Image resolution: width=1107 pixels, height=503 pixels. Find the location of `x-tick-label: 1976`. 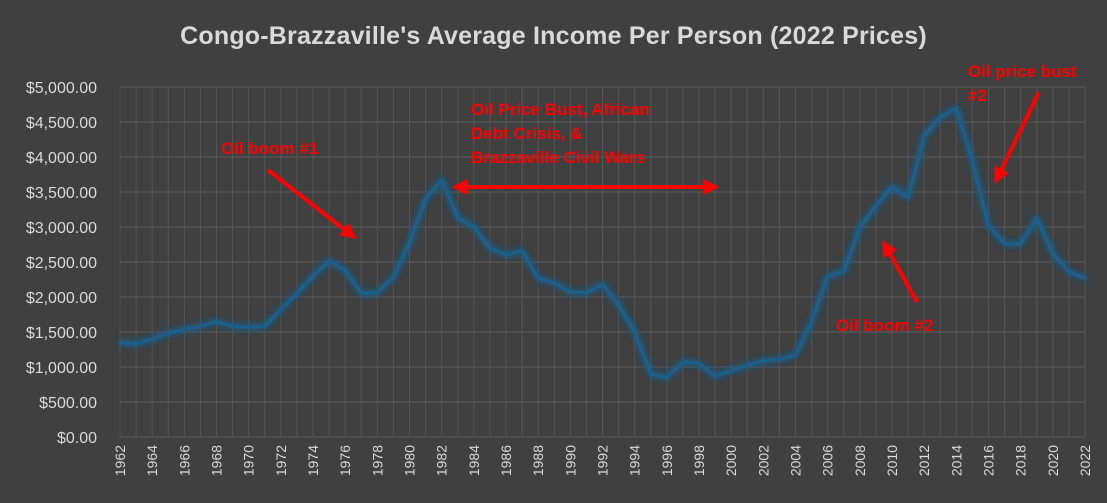

x-tick-label: 1976 is located at coordinates (345, 460).